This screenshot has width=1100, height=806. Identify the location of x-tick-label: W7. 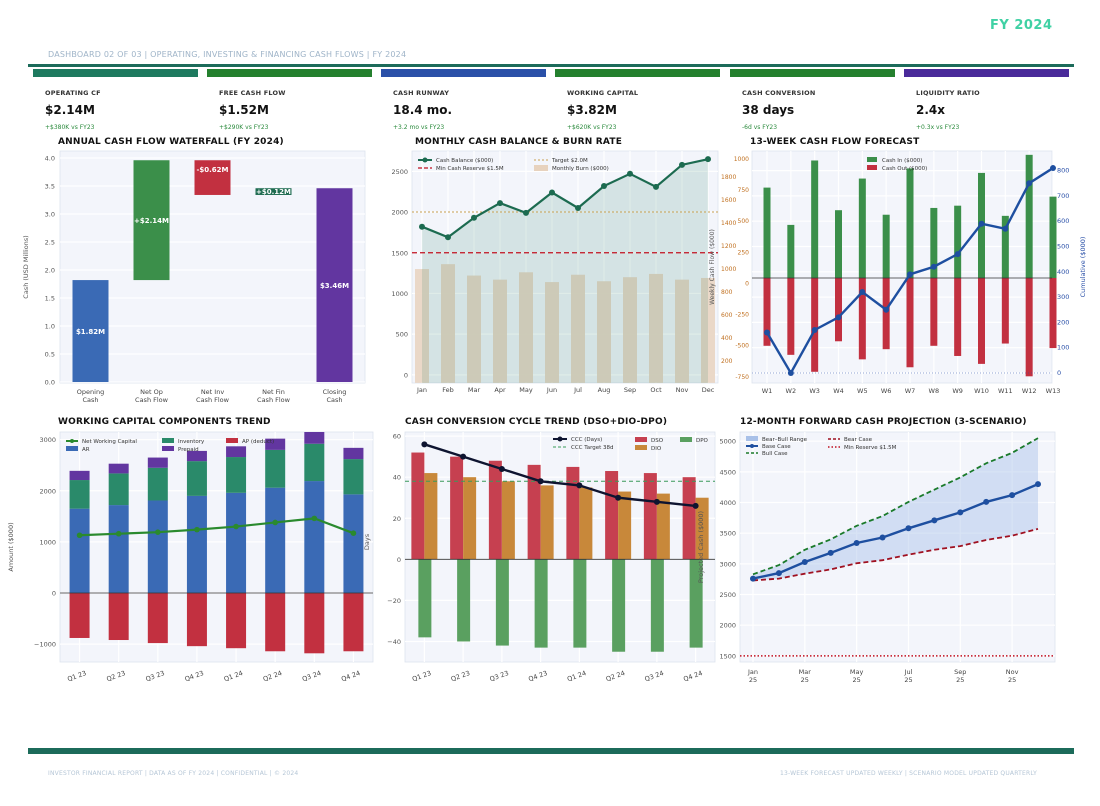
(910, 391).